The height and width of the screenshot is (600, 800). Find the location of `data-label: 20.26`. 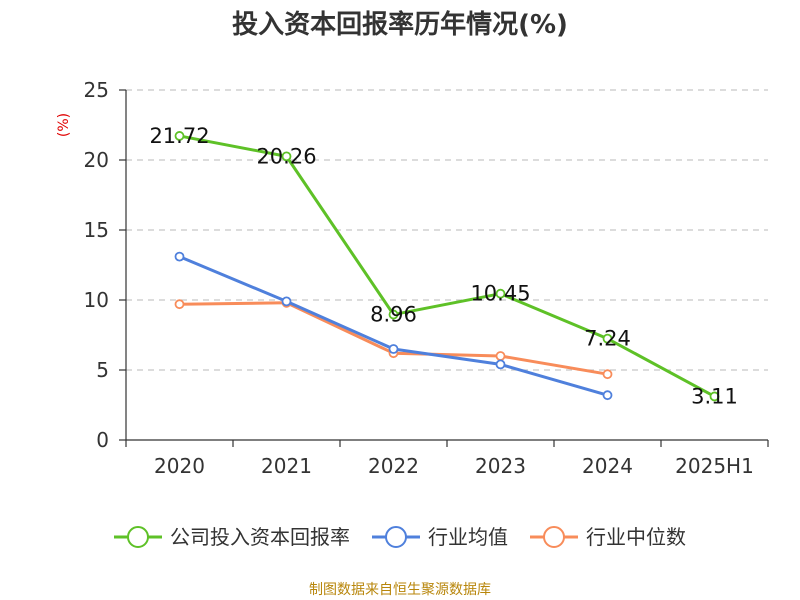

data-label: 20.26 is located at coordinates (286, 156).